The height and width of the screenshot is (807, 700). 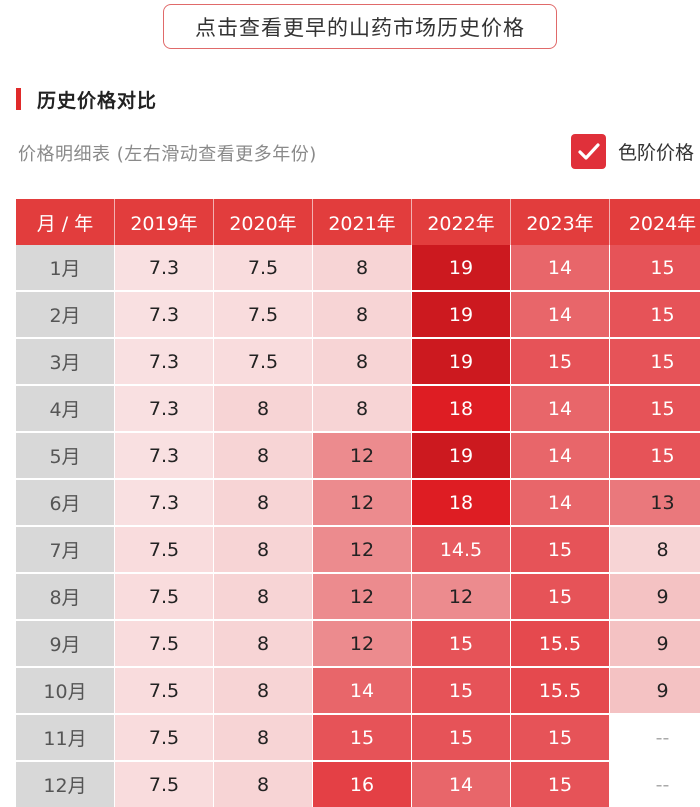 What do you see at coordinates (65, 691) in the screenshot?
I see `month-cell: 10月` at bounding box center [65, 691].